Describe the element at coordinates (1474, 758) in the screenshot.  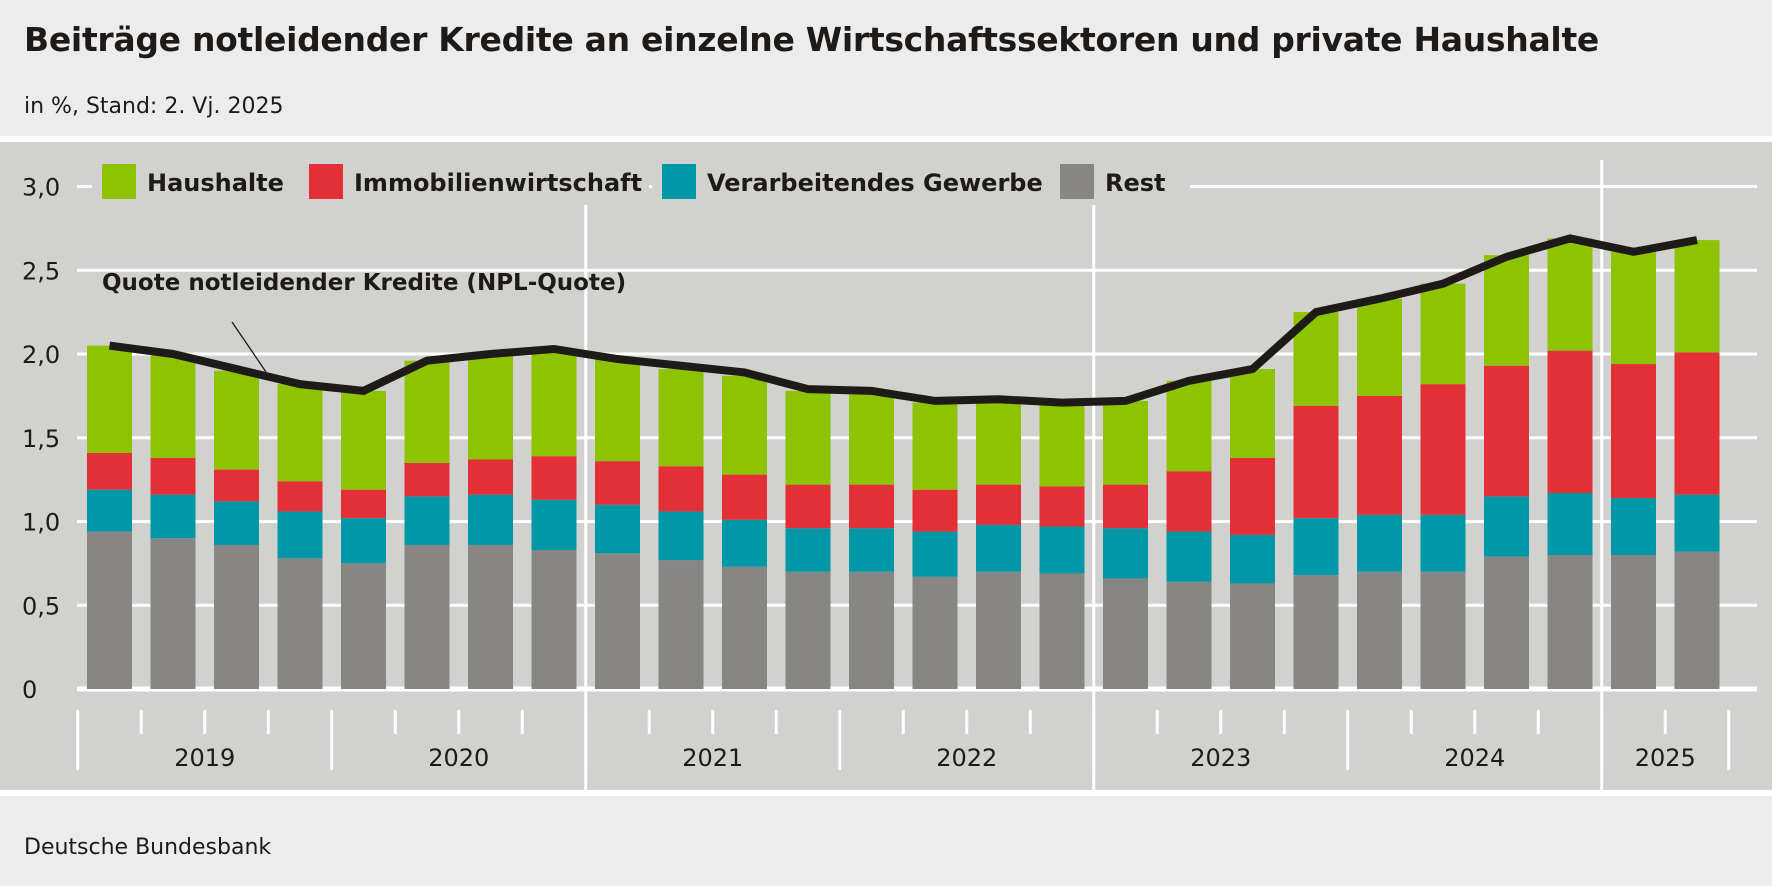
I see `x-year-label: 2024` at that location.